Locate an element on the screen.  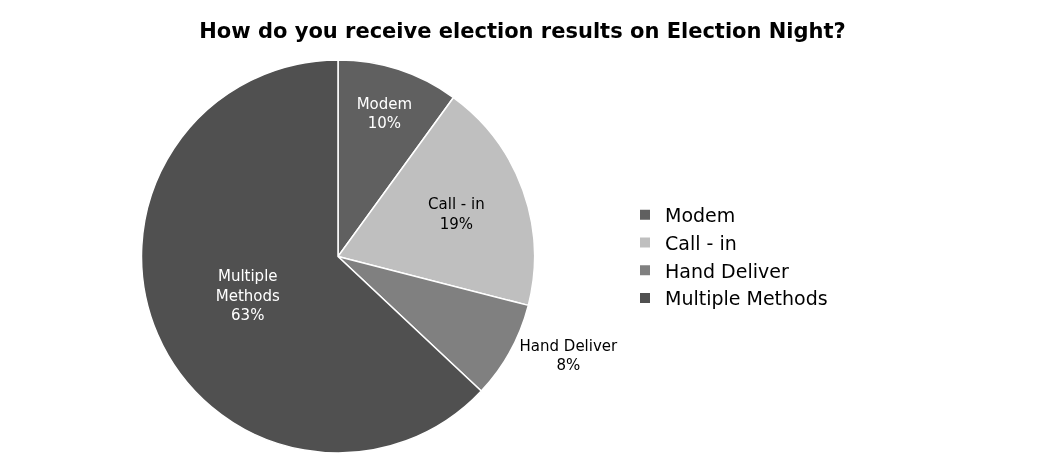
legend-label: Multiple Methods is located at coordinates (746, 298).